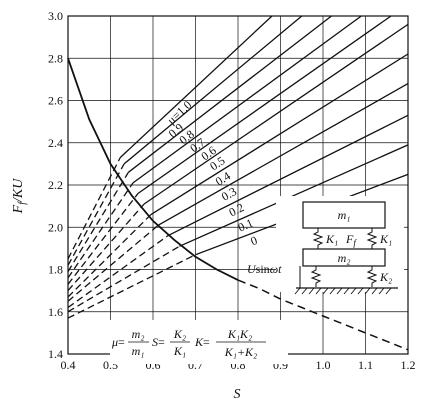 Image resolution: width=429 pixels, height=403 pixels. I want to click on svg-text: μ=, so click(118, 342).